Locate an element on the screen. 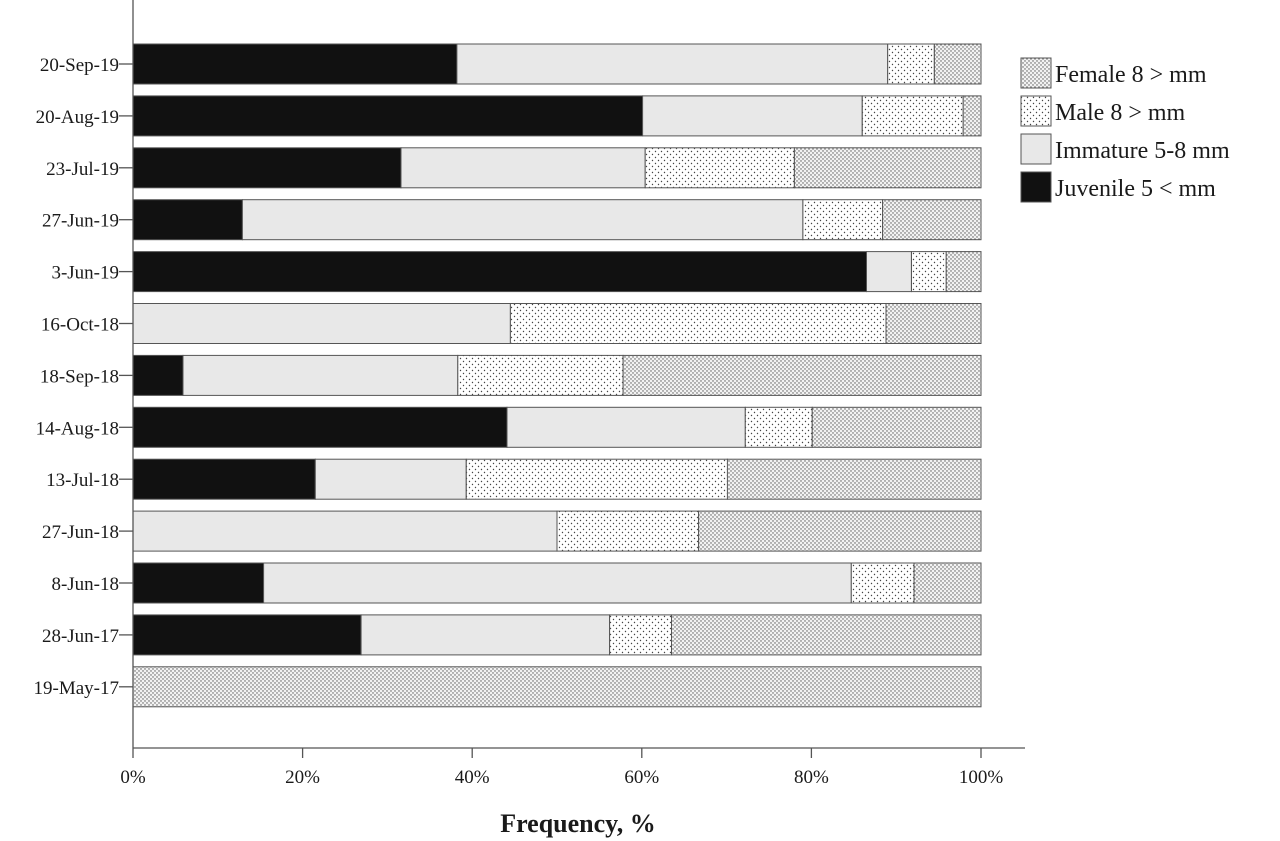 The image size is (1280, 841). bar-segment-28-jun-17-immature-5-8-mm is located at coordinates (485, 635).